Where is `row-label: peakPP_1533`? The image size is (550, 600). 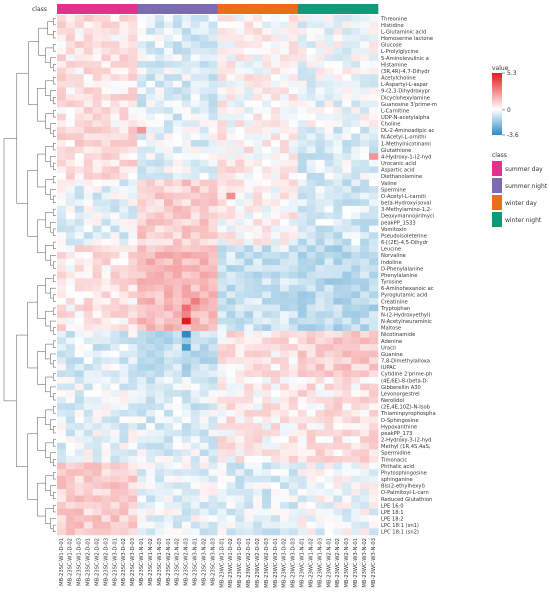 row-label: peakPP_1533 is located at coordinates (398, 223).